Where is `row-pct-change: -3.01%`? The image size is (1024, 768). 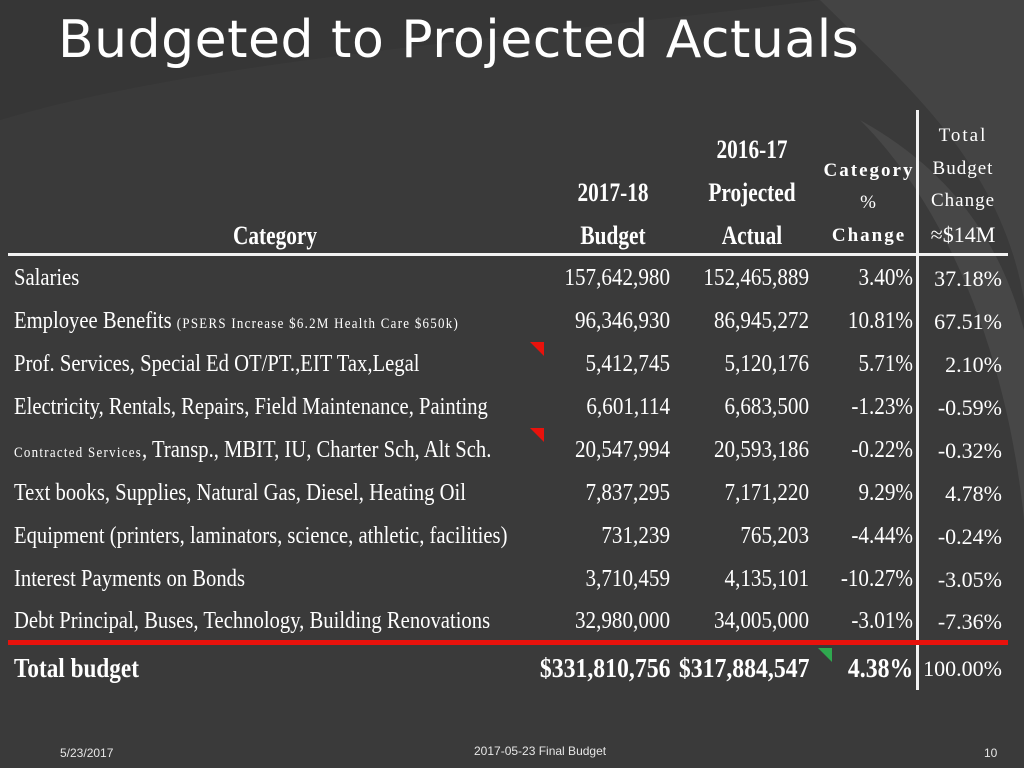
row-pct-change: -3.01% is located at coordinates (882, 621).